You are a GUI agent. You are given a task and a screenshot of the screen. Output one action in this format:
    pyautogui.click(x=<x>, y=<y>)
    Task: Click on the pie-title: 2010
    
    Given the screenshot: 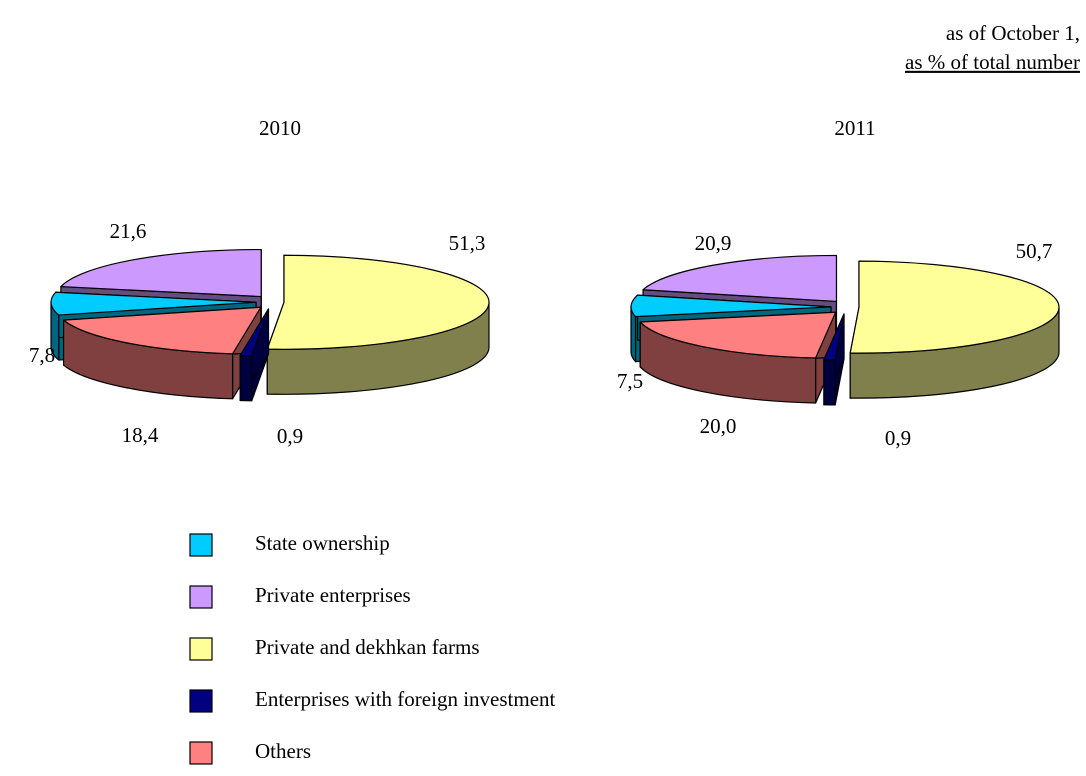 What is the action you would take?
    pyautogui.click(x=280, y=128)
    